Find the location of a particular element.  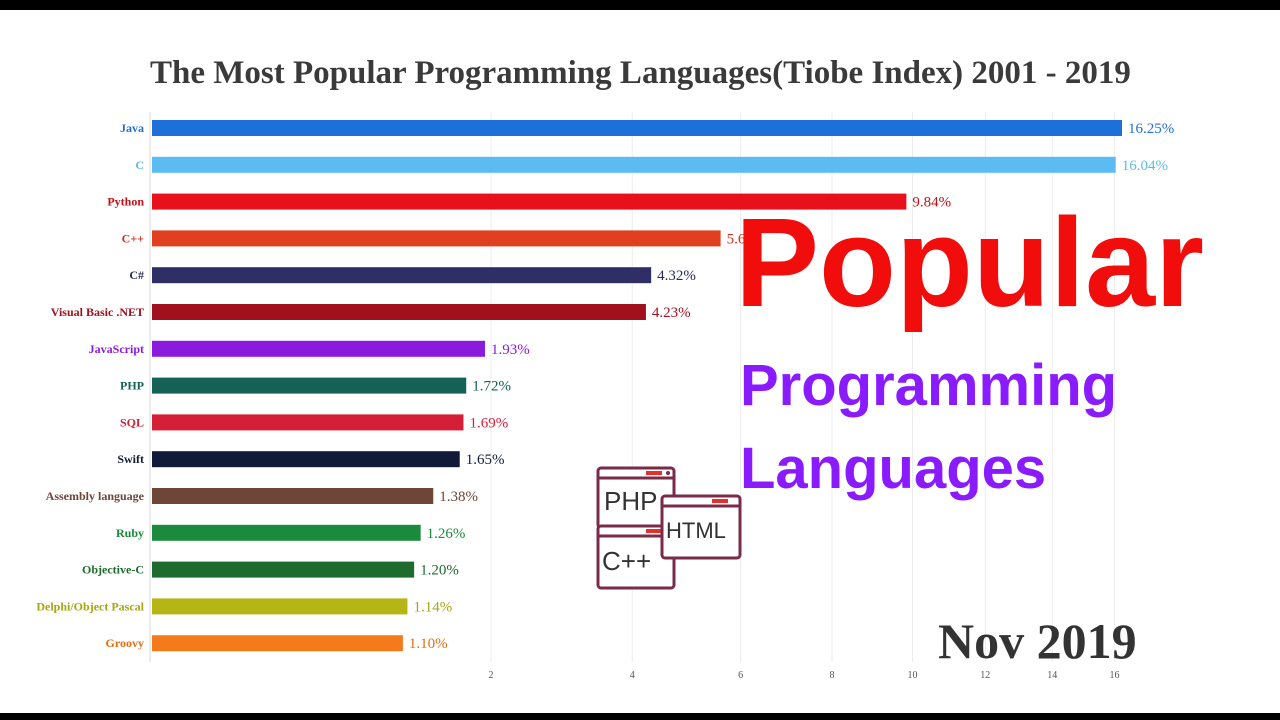

x-tick-label: 10 is located at coordinates (912, 675).